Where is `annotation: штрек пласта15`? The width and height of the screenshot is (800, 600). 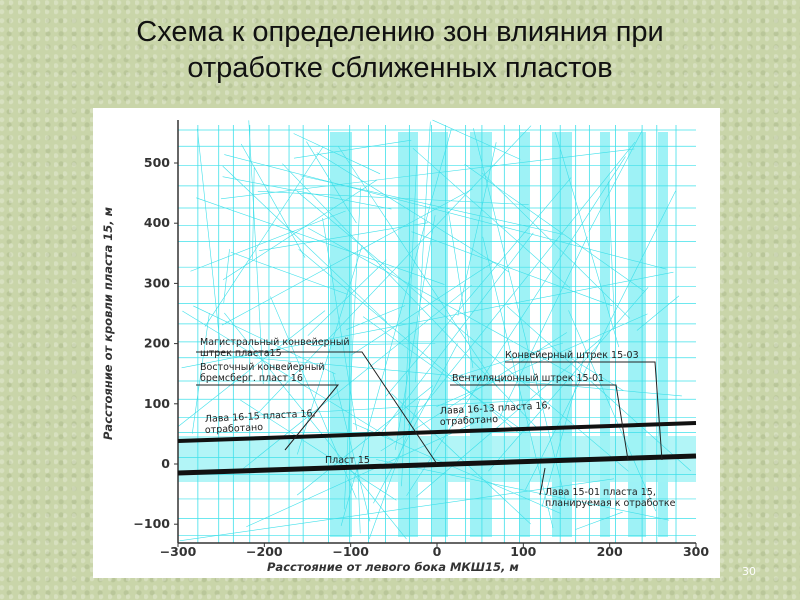 annotation: штрек пласта15 is located at coordinates (241, 353).